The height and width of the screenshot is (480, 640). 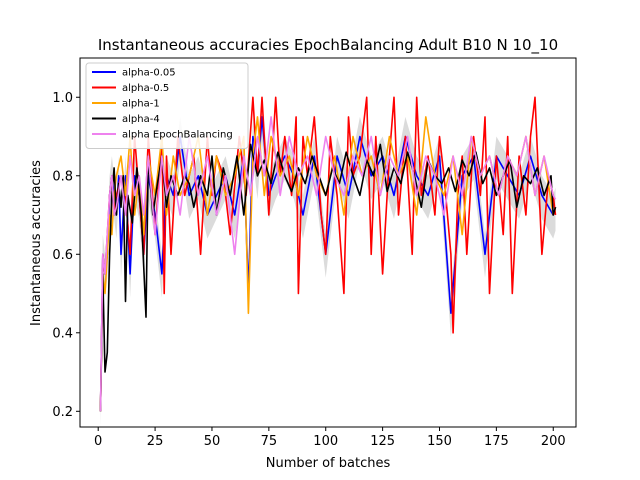 I want to click on legend-box, so click(x=167, y=105).